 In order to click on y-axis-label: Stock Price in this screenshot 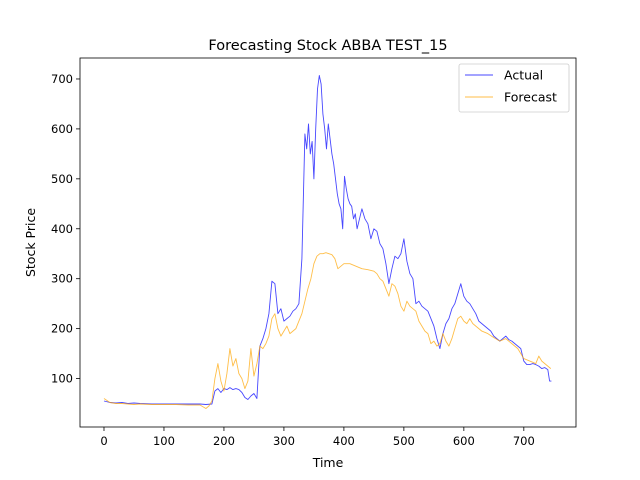, I will do `click(30, 242)`.